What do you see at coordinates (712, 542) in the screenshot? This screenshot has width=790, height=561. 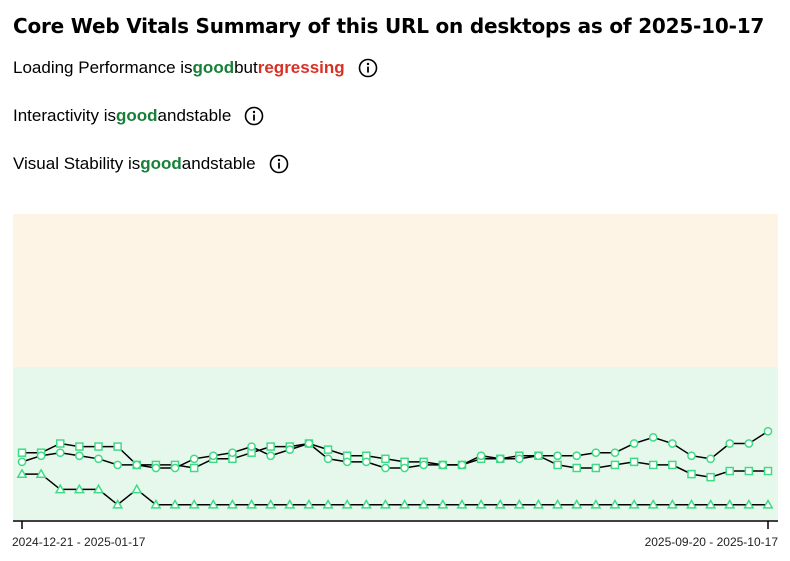 I see `x-tick-label-last: 2025-09-20 - 2025-10-17` at bounding box center [712, 542].